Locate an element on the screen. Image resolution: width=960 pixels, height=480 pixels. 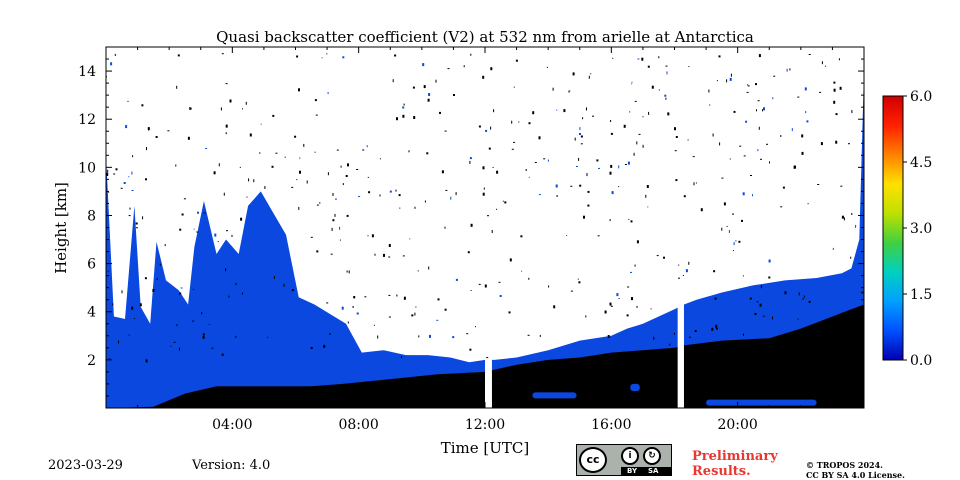
date-label: 2023-03-29 is located at coordinates (85, 465).